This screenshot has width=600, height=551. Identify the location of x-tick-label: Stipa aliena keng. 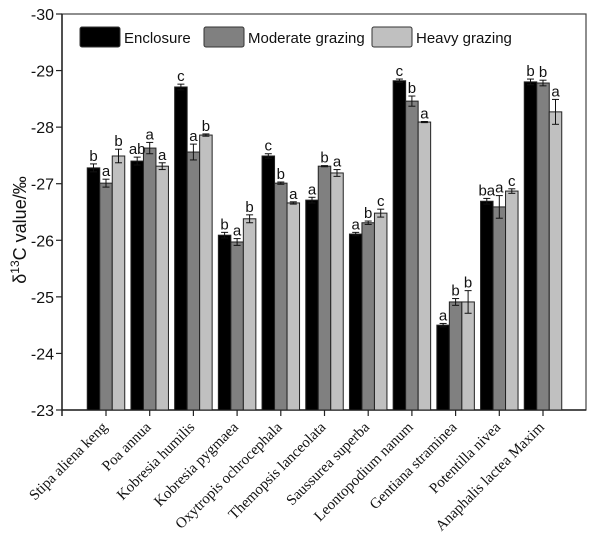
(68, 461).